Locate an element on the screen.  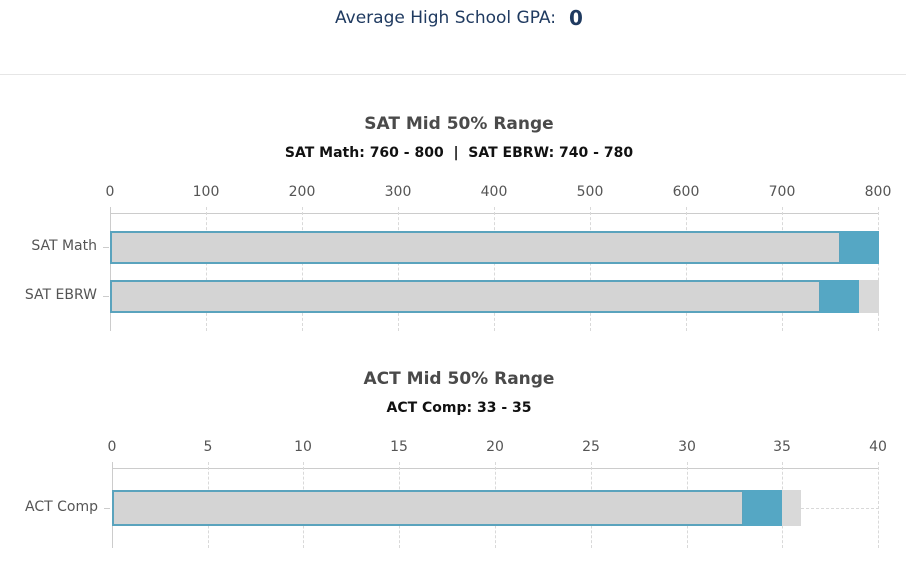
act-tick: 5 is located at coordinates (208, 447).